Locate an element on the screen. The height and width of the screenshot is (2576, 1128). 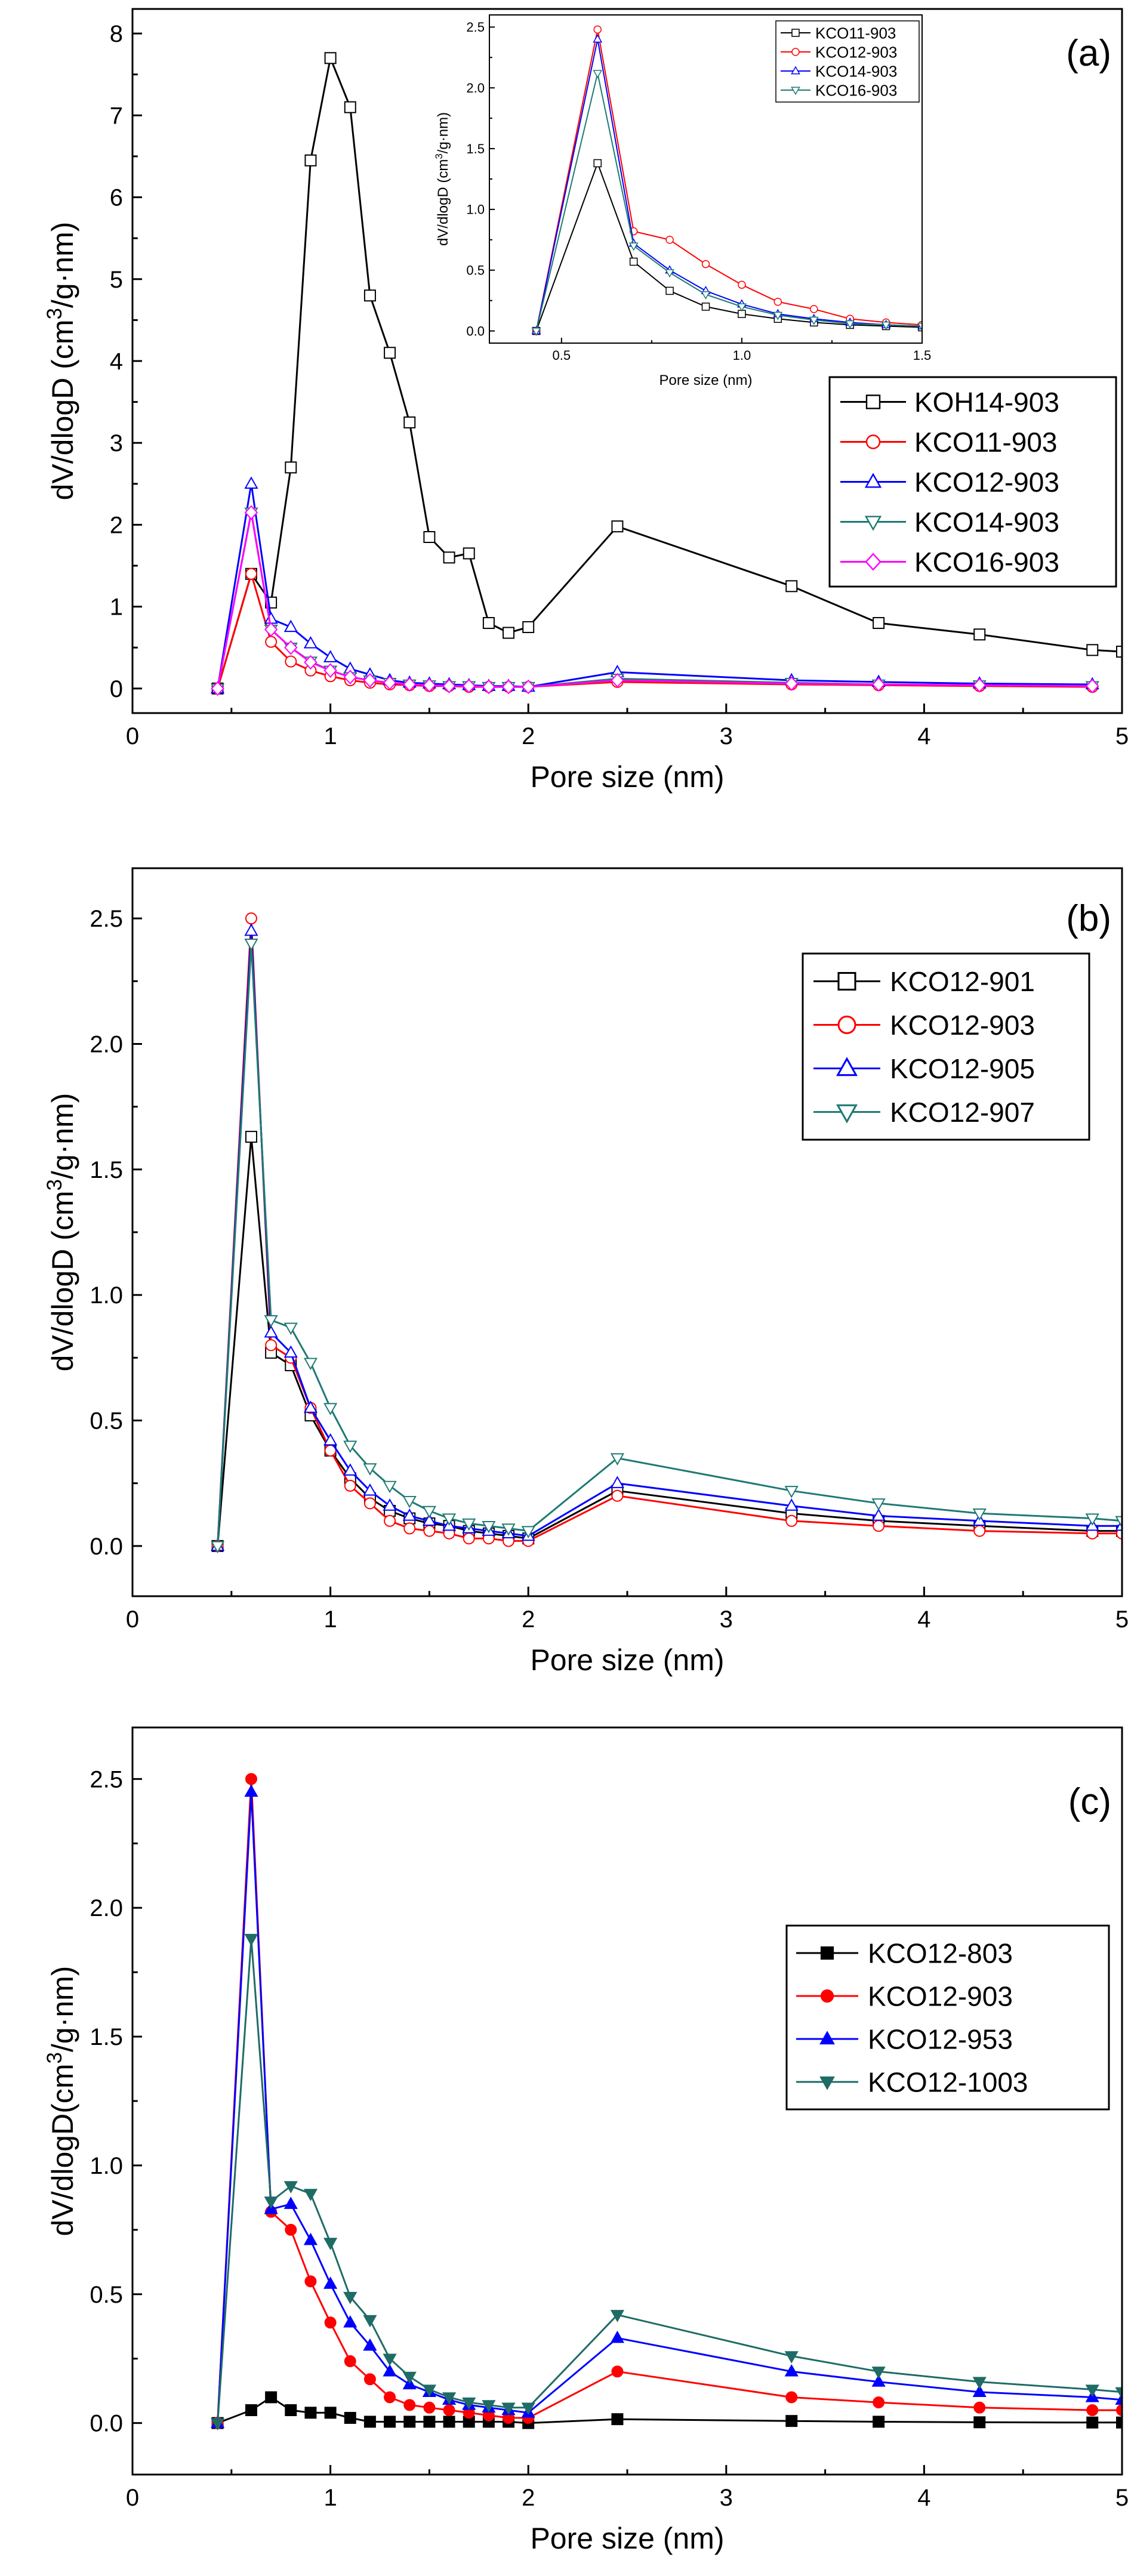
panel-b-legend-label-1: KCO12-901 is located at coordinates (962, 981).